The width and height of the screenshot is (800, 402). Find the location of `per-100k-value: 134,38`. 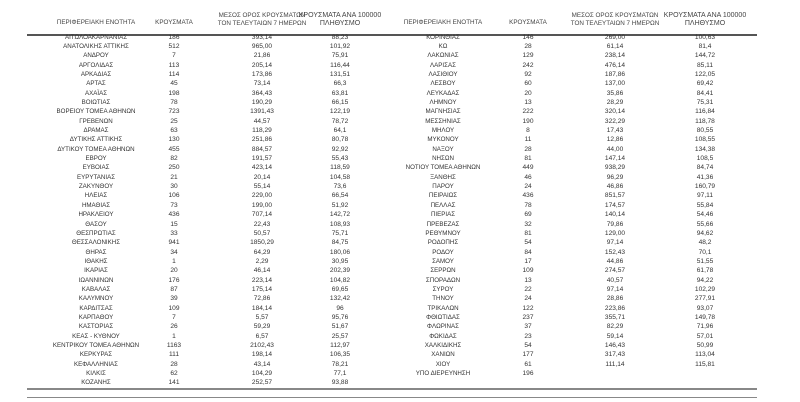

per-100k-value: 134,38 is located at coordinates (705, 149).